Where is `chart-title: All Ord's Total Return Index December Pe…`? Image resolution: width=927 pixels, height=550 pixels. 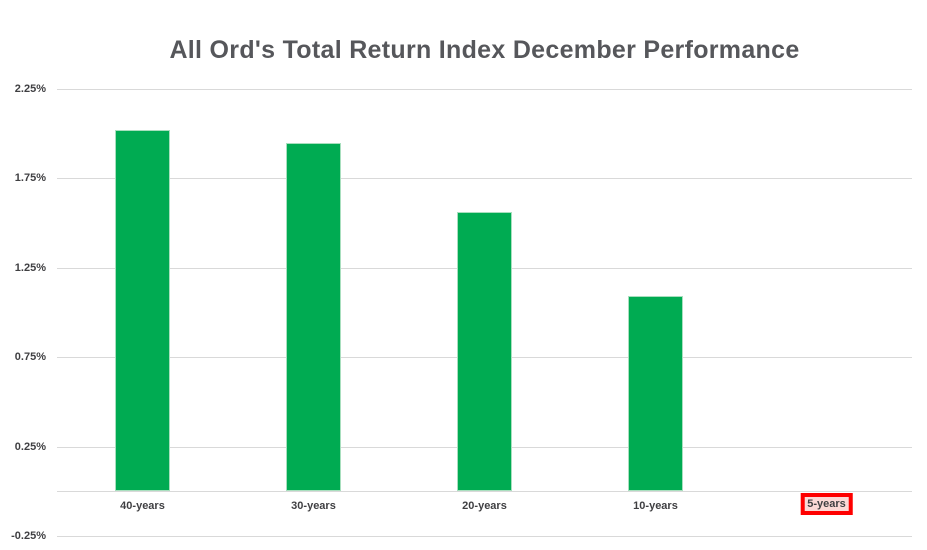
chart-title: All Ord's Total Return Index December Pe… is located at coordinates (484, 50).